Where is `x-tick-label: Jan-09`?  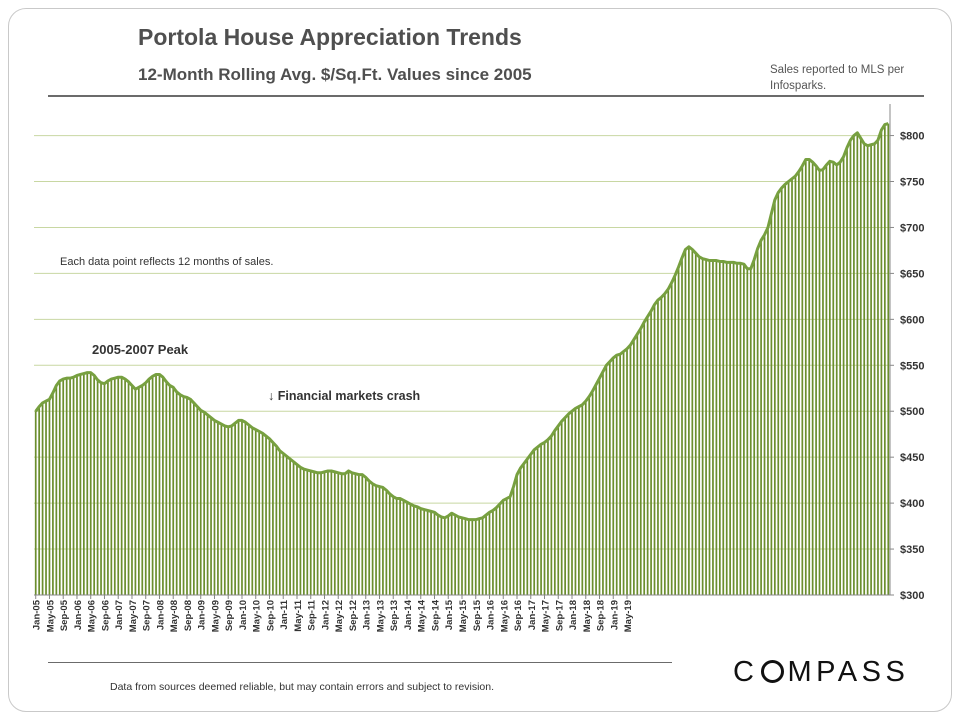
x-tick-label: Jan-09 is located at coordinates (202, 615).